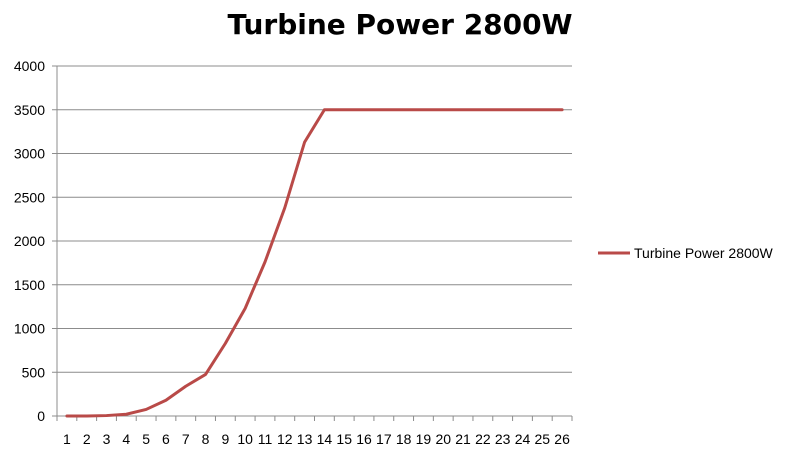 Image resolution: width=800 pixels, height=452 pixels. What do you see at coordinates (29, 285) in the screenshot?
I see `y-tick-label: 1500` at bounding box center [29, 285].